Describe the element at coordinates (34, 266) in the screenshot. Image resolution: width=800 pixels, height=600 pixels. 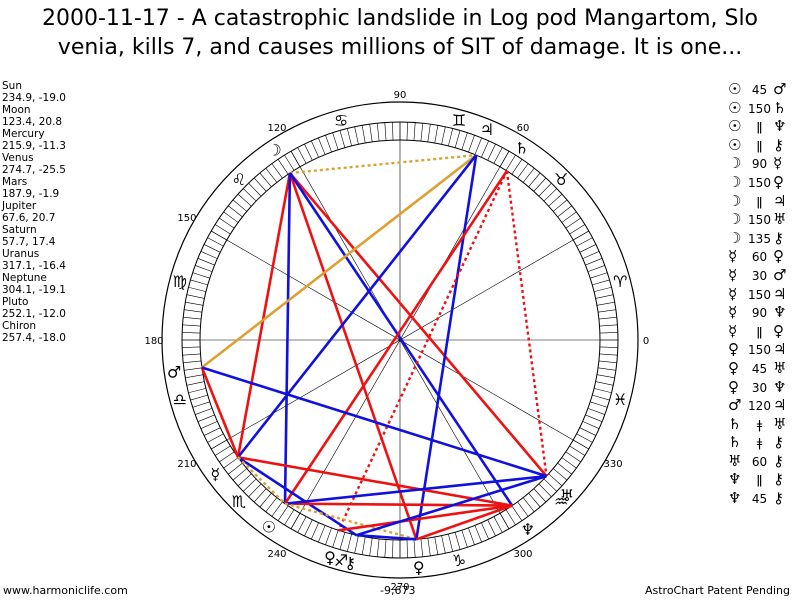
I see `planet-position-uranus: 317.1, -16.4` at that location.